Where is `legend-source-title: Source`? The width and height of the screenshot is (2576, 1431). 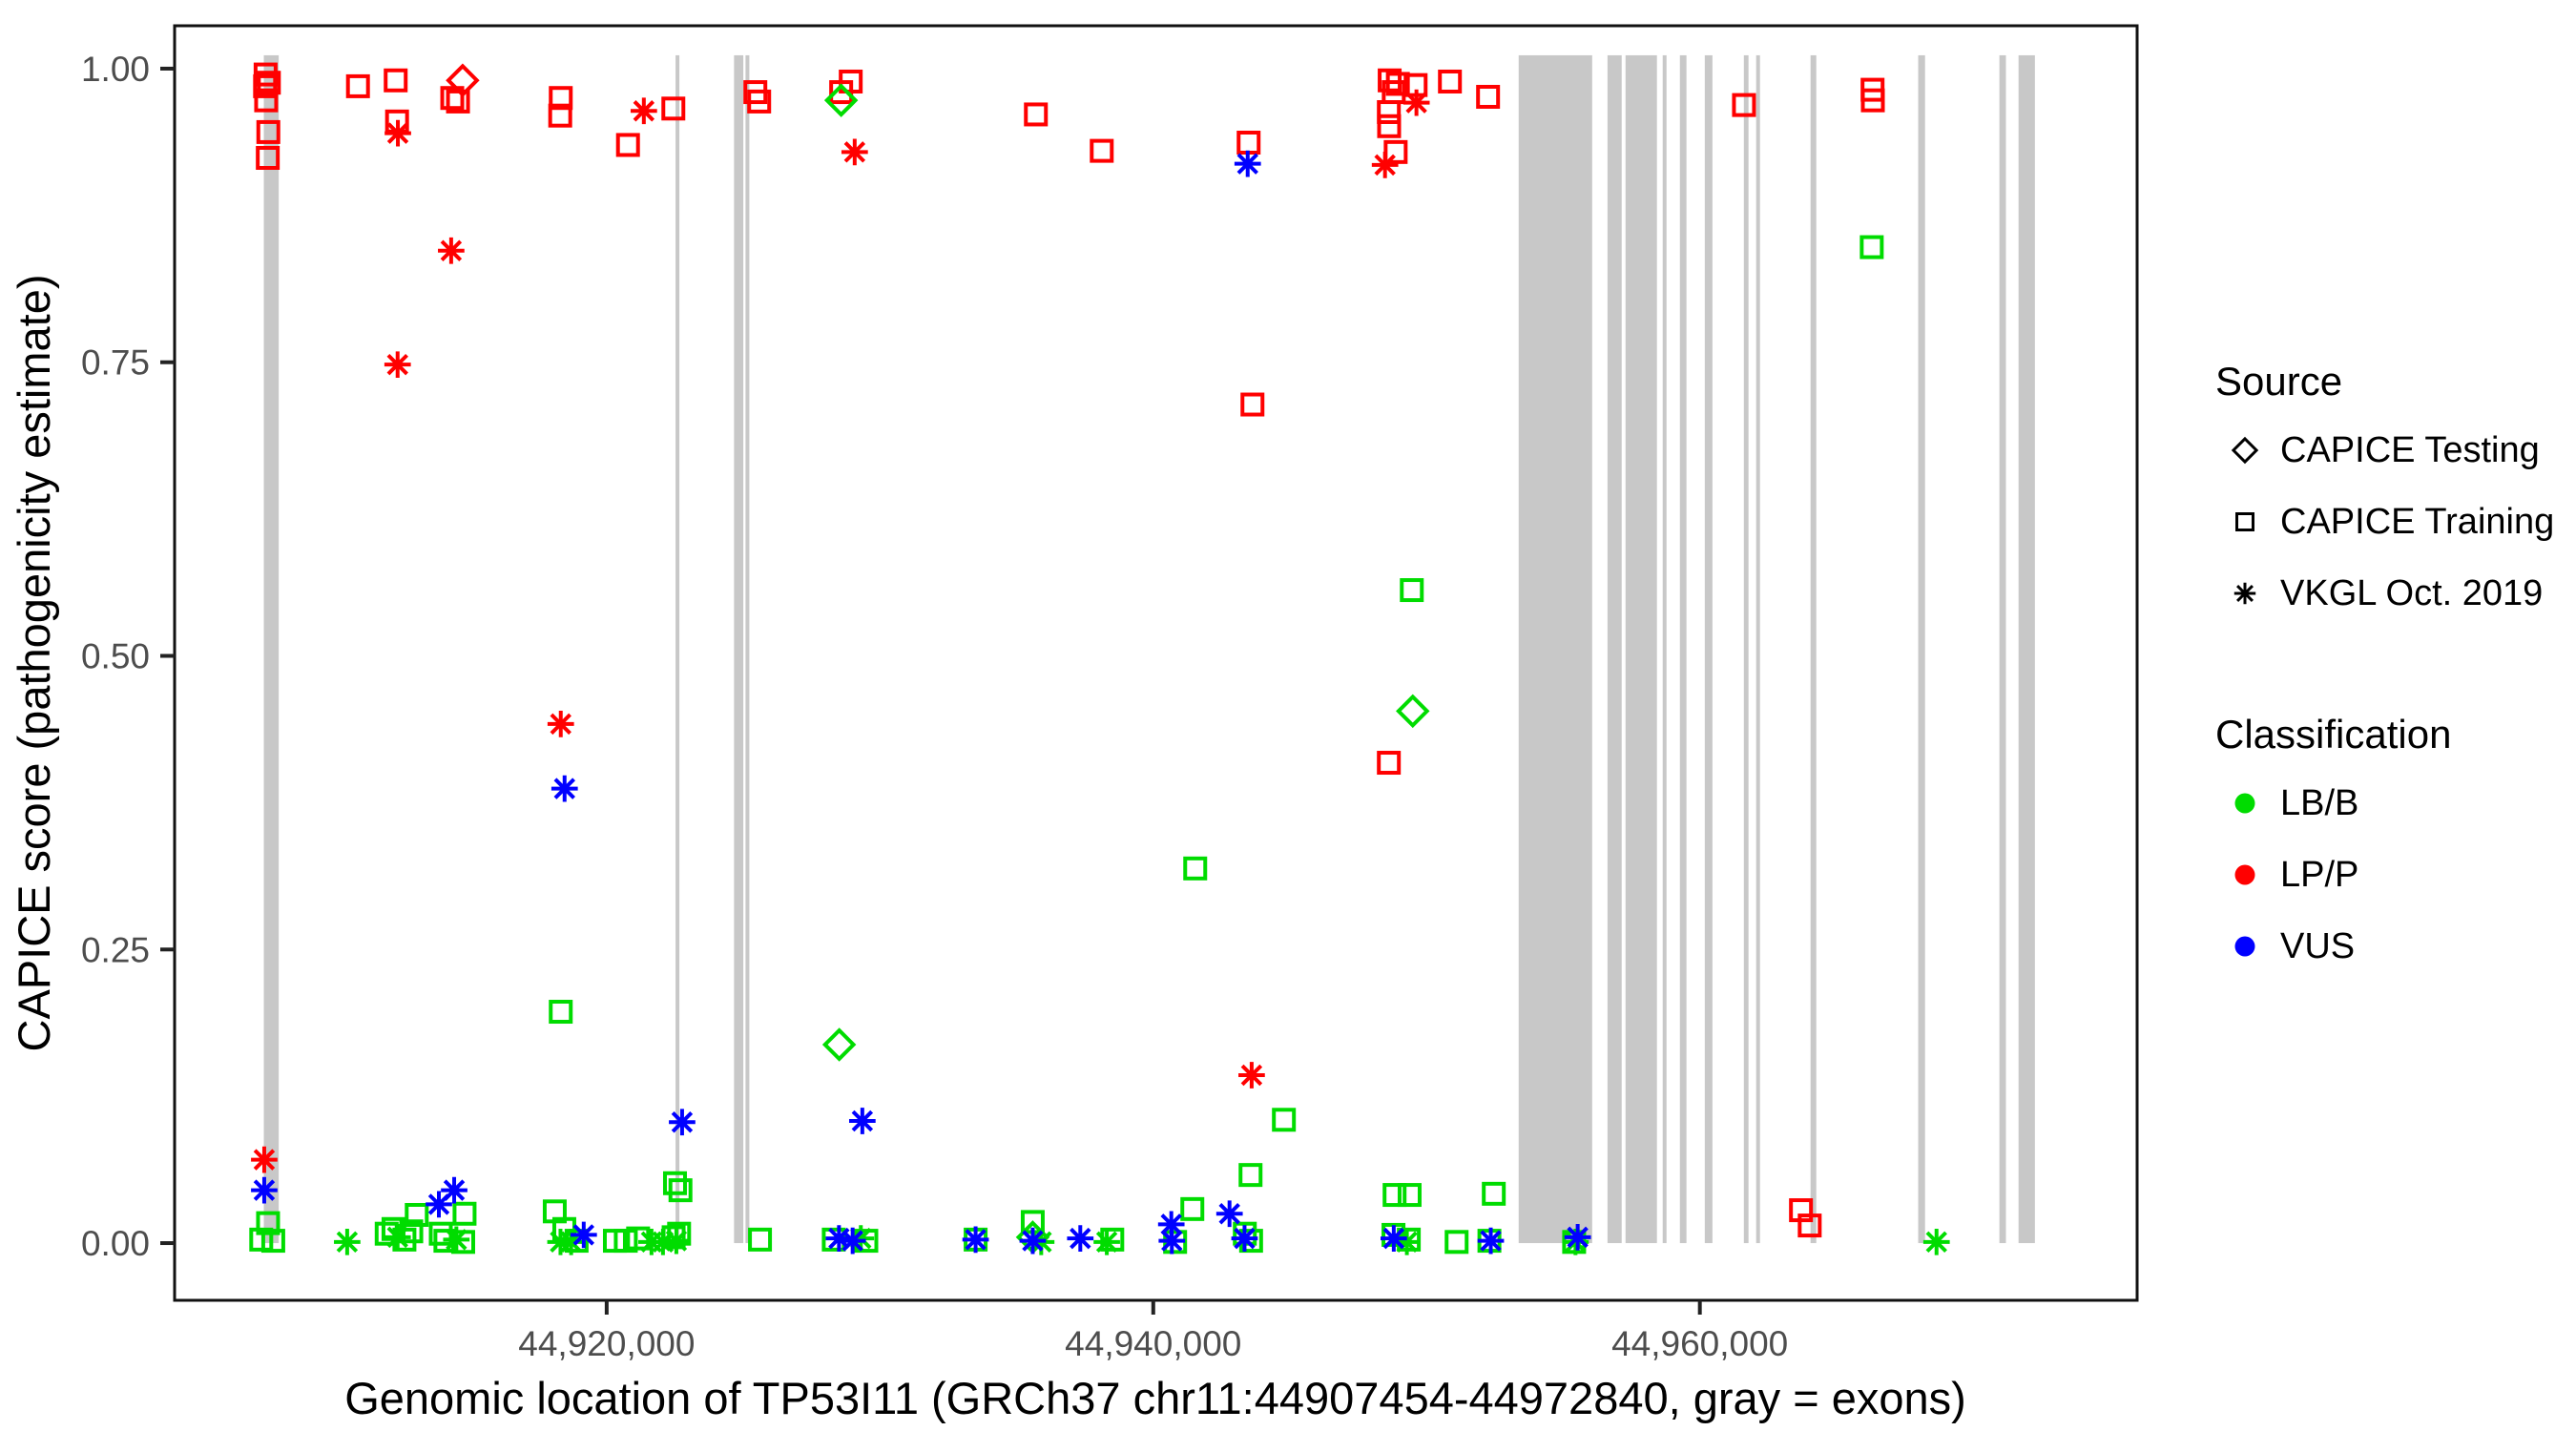
legend-source-title: Source is located at coordinates (2279, 381).